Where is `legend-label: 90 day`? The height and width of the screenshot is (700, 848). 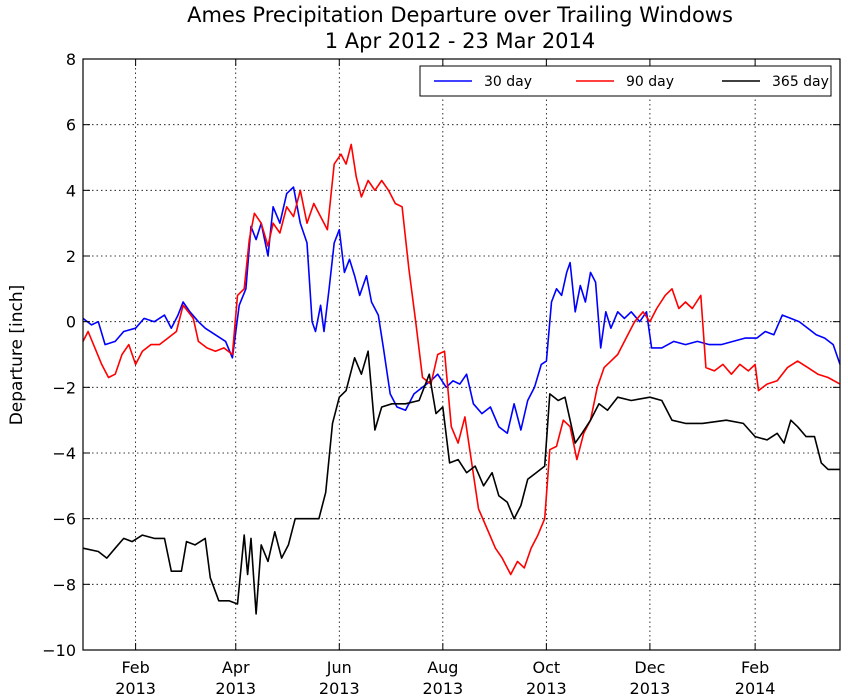 legend-label: 90 day is located at coordinates (650, 82).